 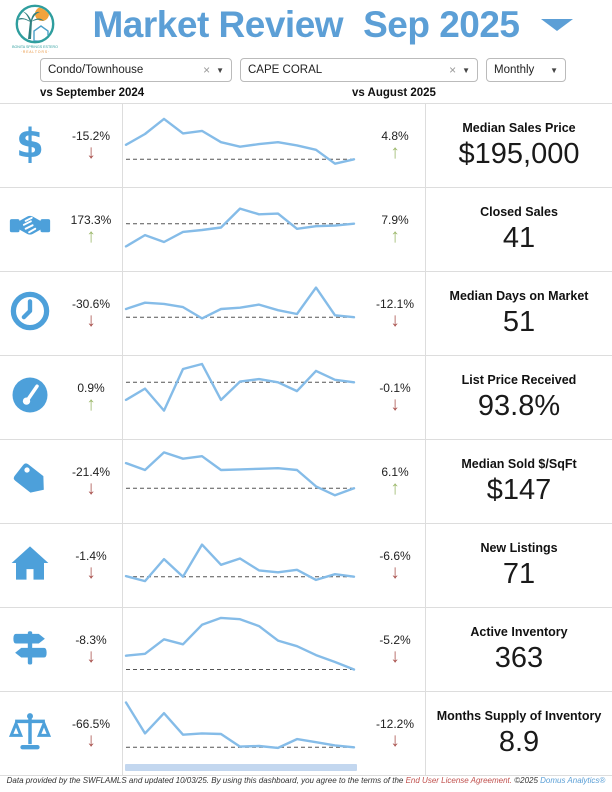 I want to click on metric-row: 0.9% ↑ -0.1% ↓ List Price Received 93.8%, so click(x=306, y=398).